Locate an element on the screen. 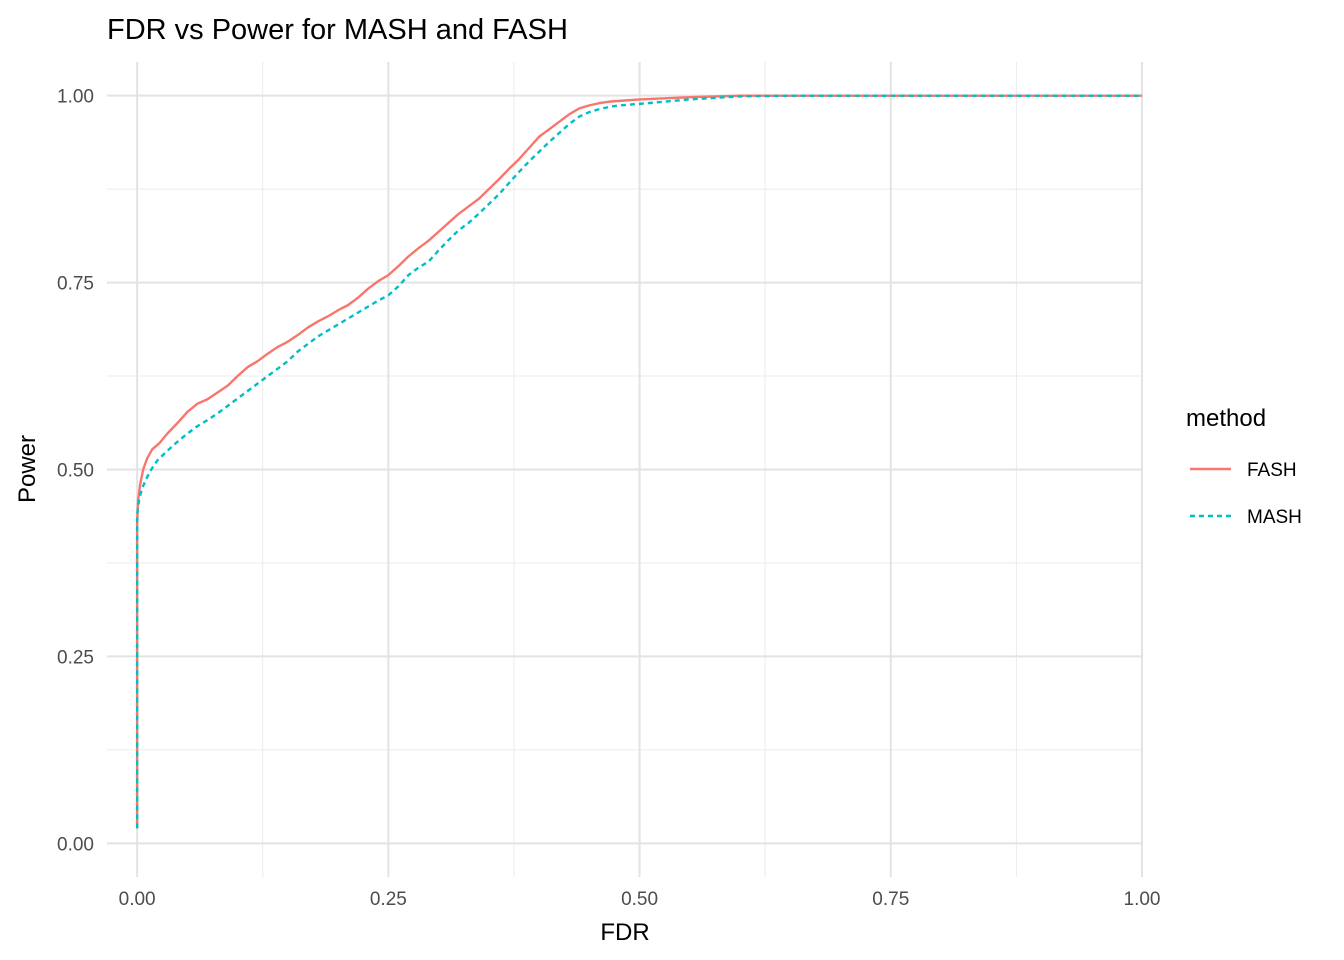  y-tick-label: 1.00 is located at coordinates (75, 97).